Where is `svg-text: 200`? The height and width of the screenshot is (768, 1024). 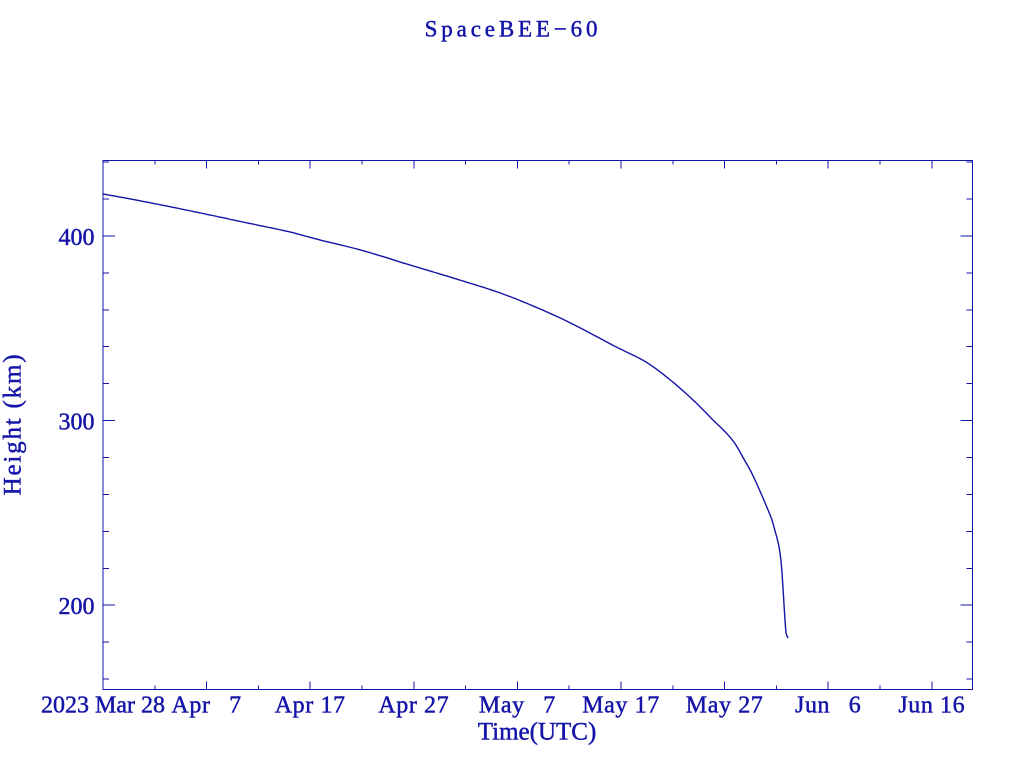
svg-text: 200 is located at coordinates (77, 607).